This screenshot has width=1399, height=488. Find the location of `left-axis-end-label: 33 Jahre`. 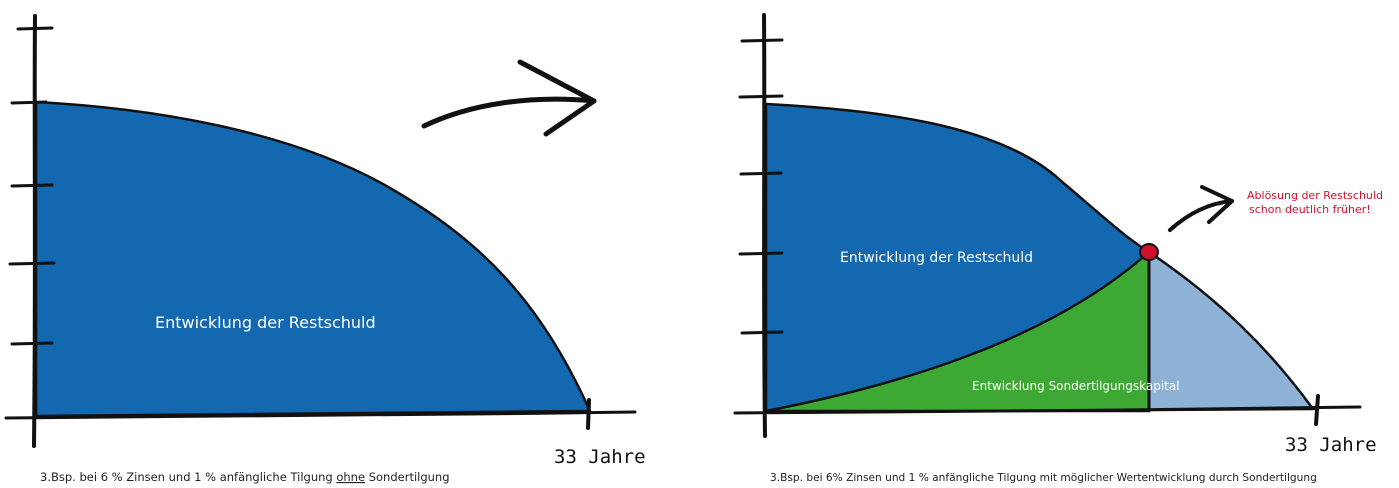

left-axis-end-label: 33 Jahre is located at coordinates (600, 457).